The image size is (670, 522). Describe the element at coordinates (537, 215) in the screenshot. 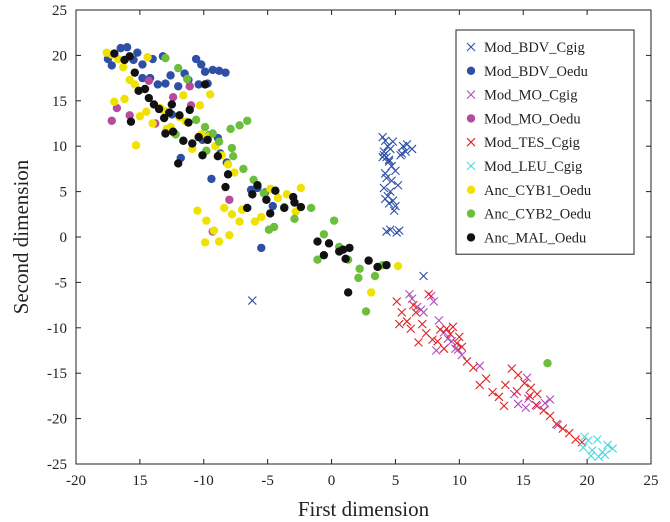

I see `legend-label-anc-cyb2-oedu: Anc_CYB2_Oedu` at that location.